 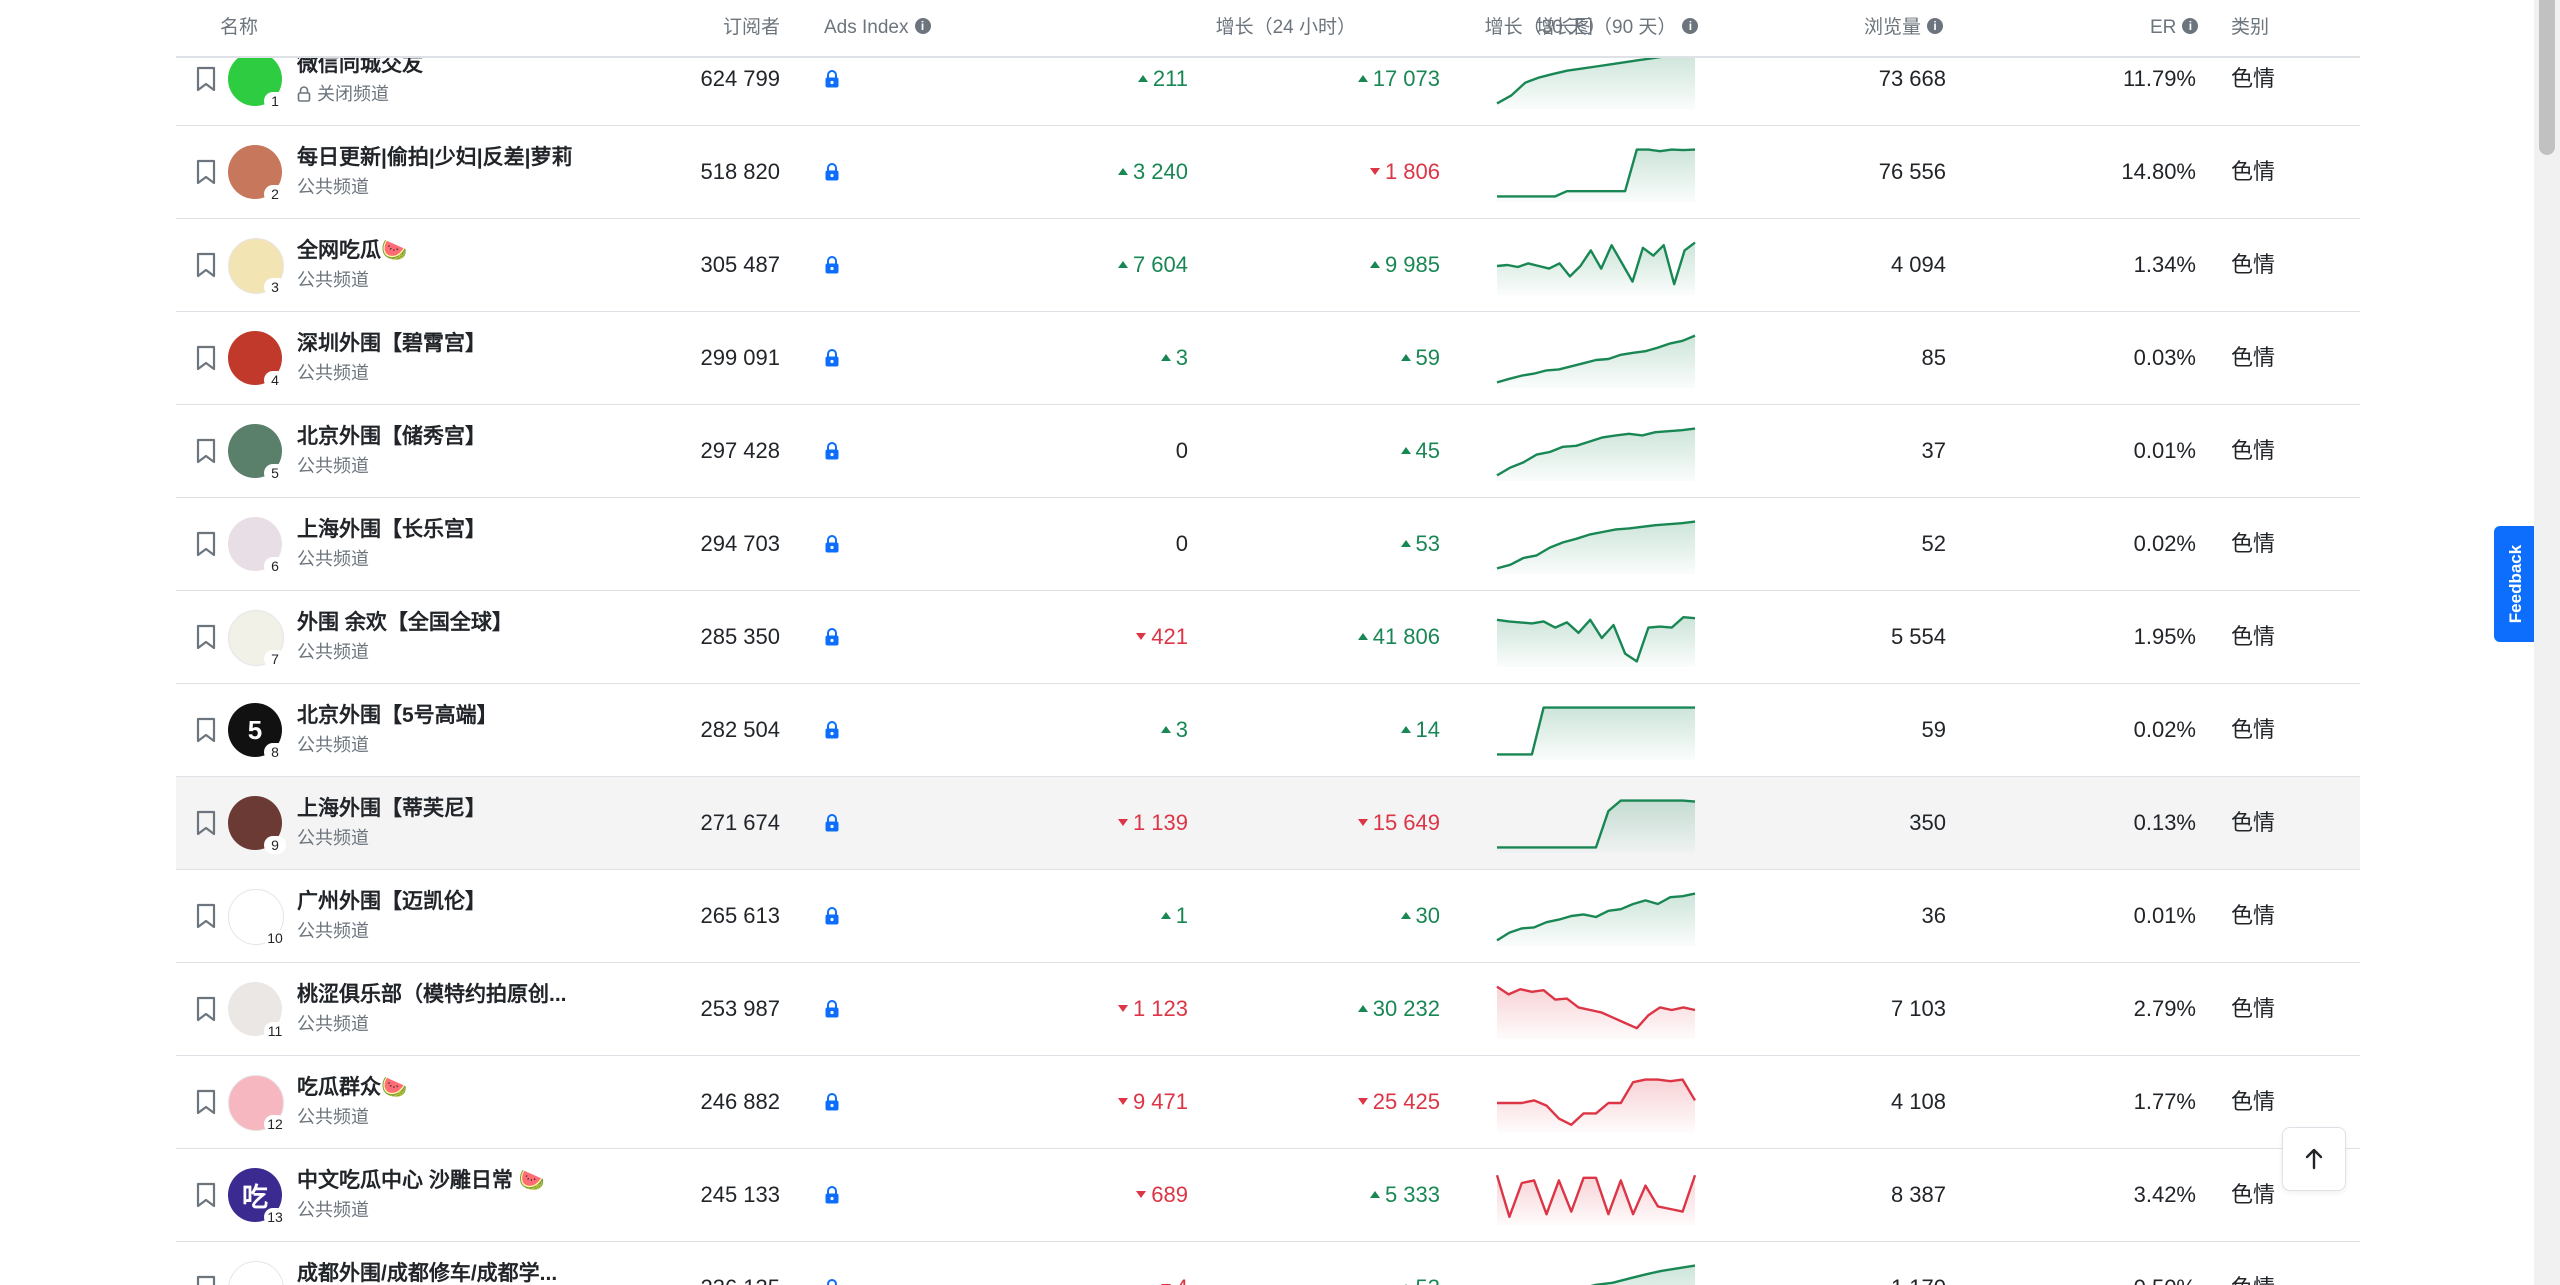 What do you see at coordinates (257, 1197) in the screenshot?
I see `avatar: 吃 13` at bounding box center [257, 1197].